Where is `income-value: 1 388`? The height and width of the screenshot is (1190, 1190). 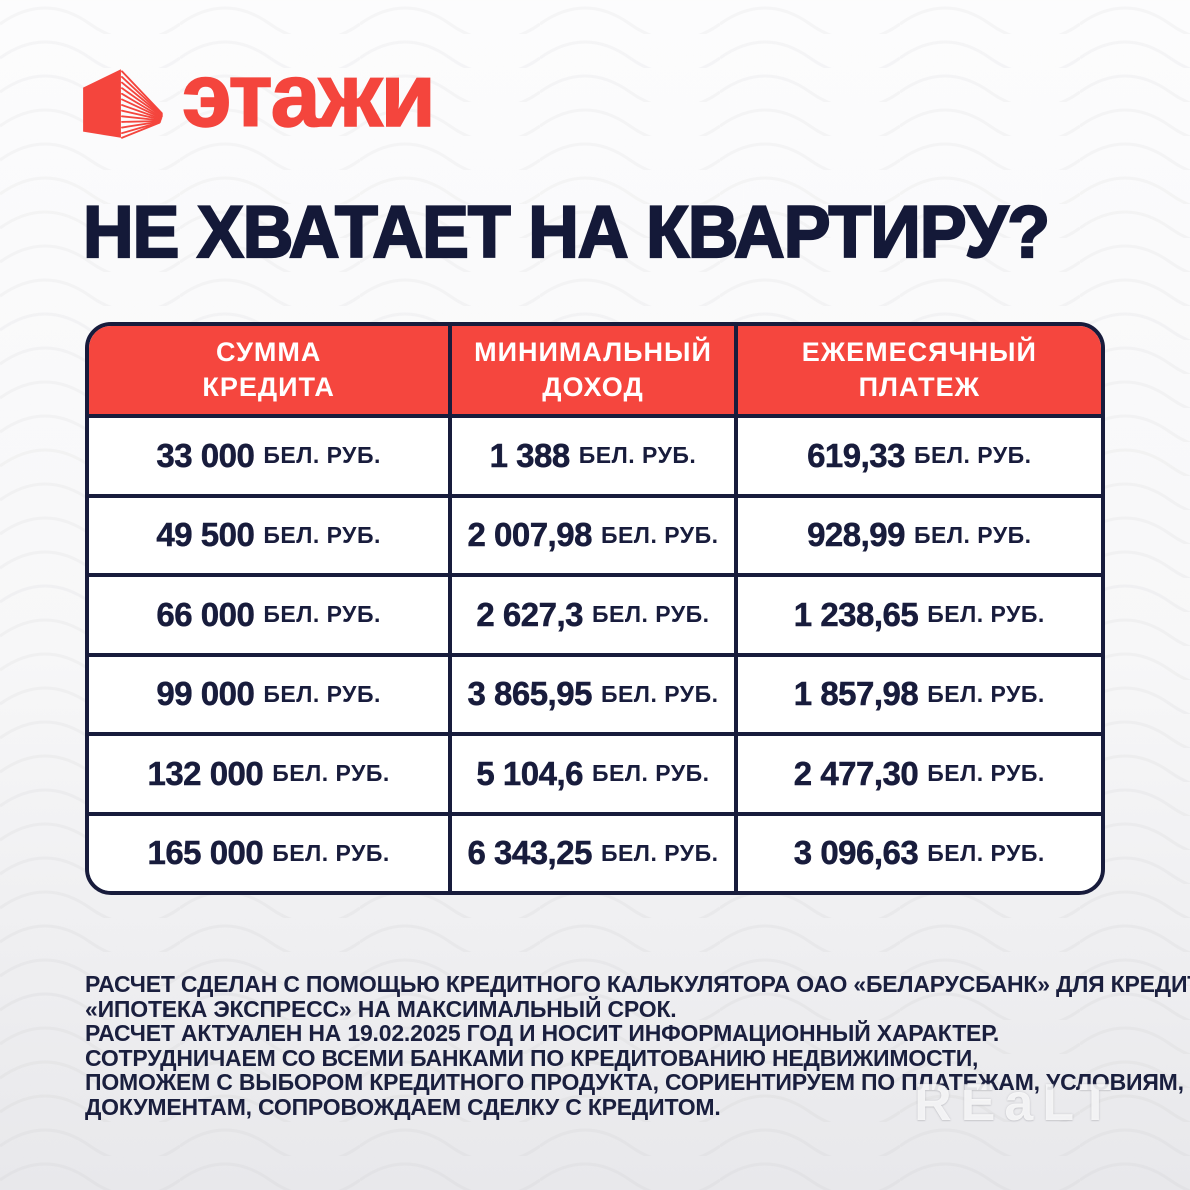 income-value: 1 388 is located at coordinates (529, 455).